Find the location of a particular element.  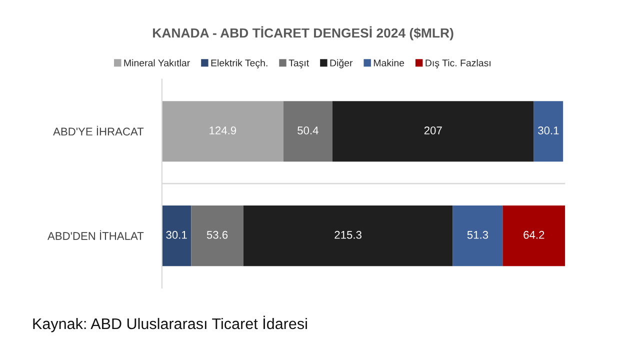

chart-title: KANADA - ABD TİCARET DENGESİ 2024 ($MLR) is located at coordinates (303, 33).